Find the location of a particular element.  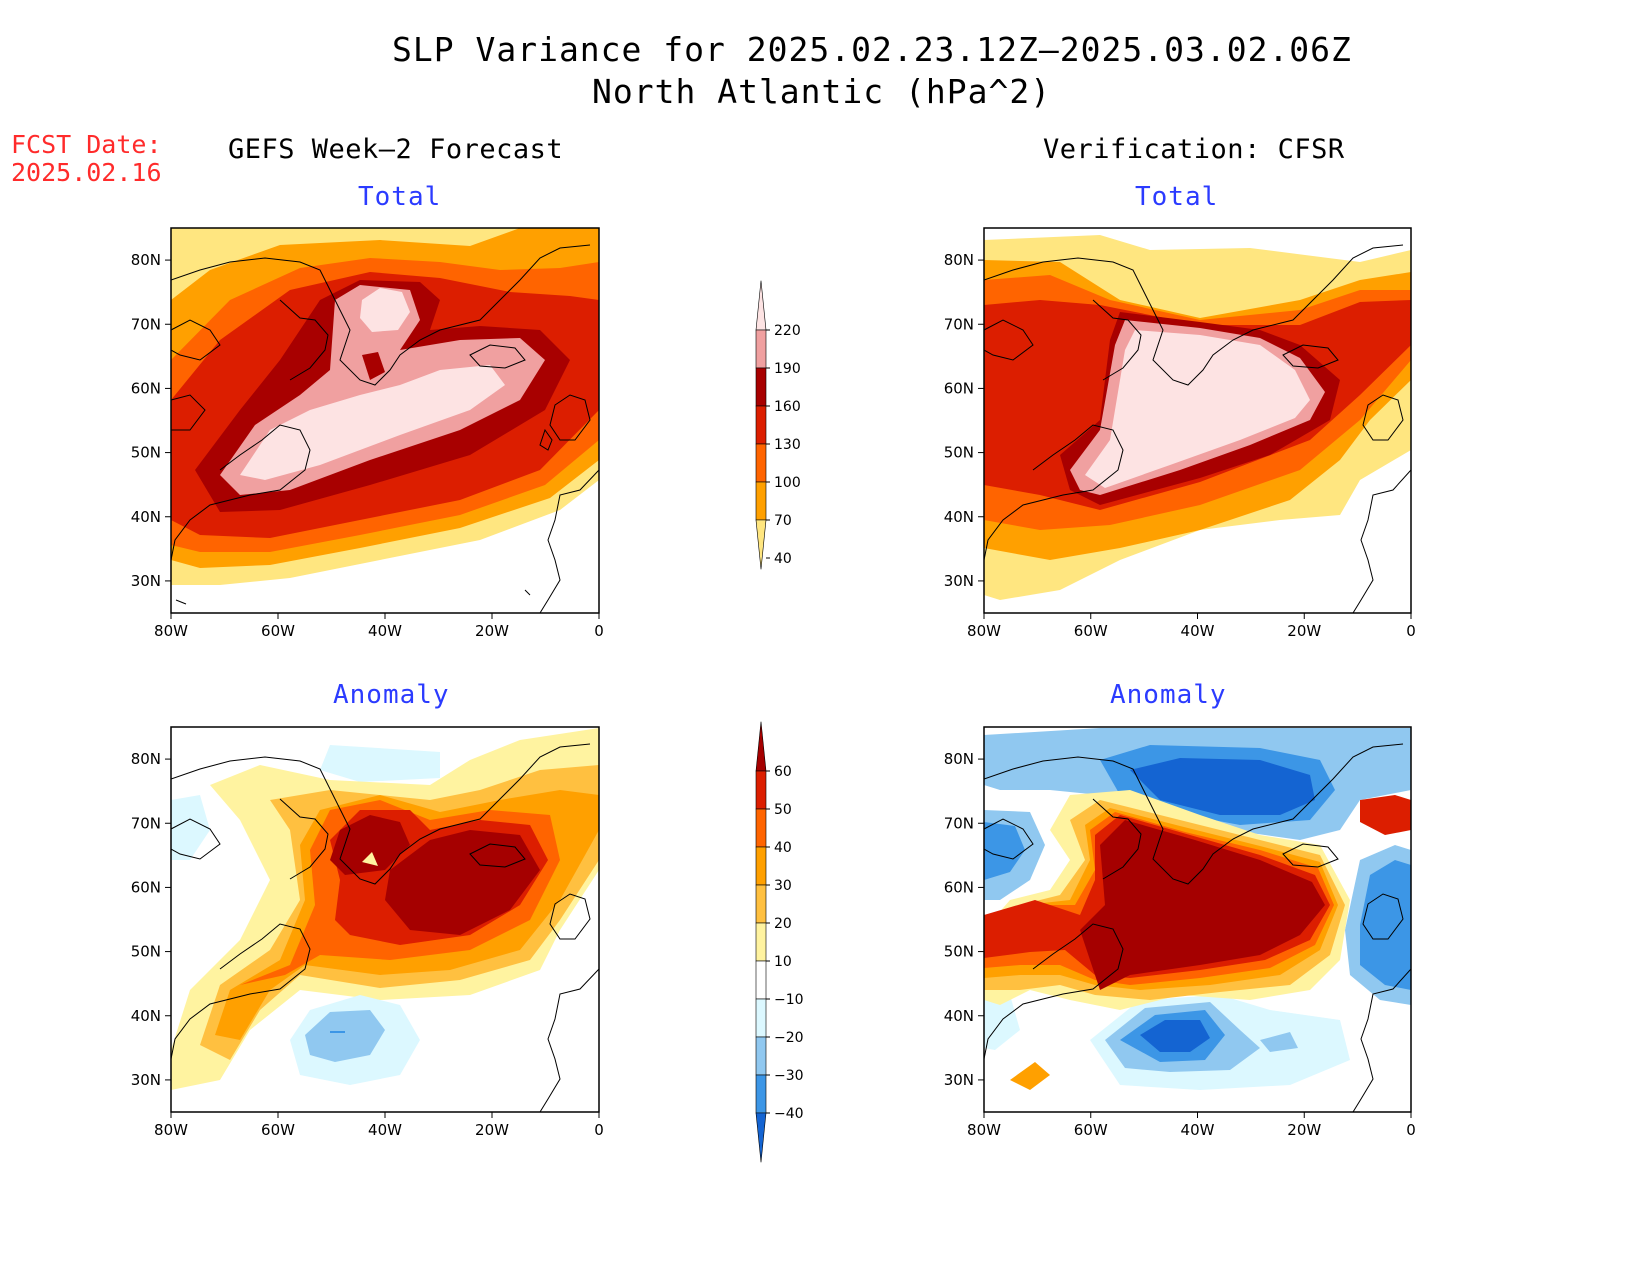

forecast-column-title: GEFS Week–2 Forecast is located at coordinates (396, 149).